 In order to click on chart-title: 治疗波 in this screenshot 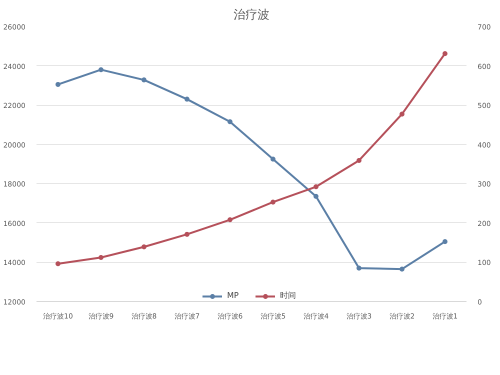, I will do `click(252, 15)`.